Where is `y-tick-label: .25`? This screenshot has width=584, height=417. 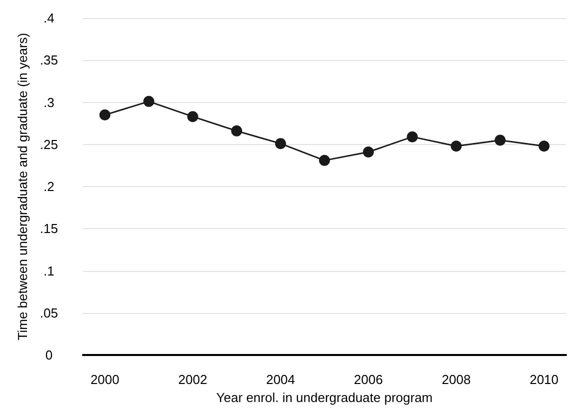 y-tick-label: .25 is located at coordinates (49, 144).